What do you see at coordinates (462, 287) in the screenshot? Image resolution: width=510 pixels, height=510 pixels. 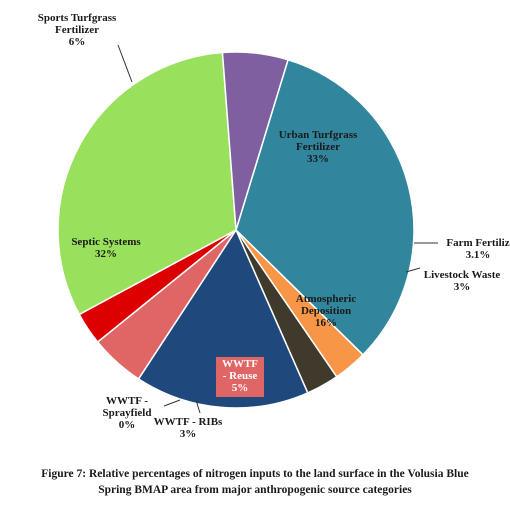 I see `slice-label-livestock-waste-line-2: 3%` at bounding box center [462, 287].